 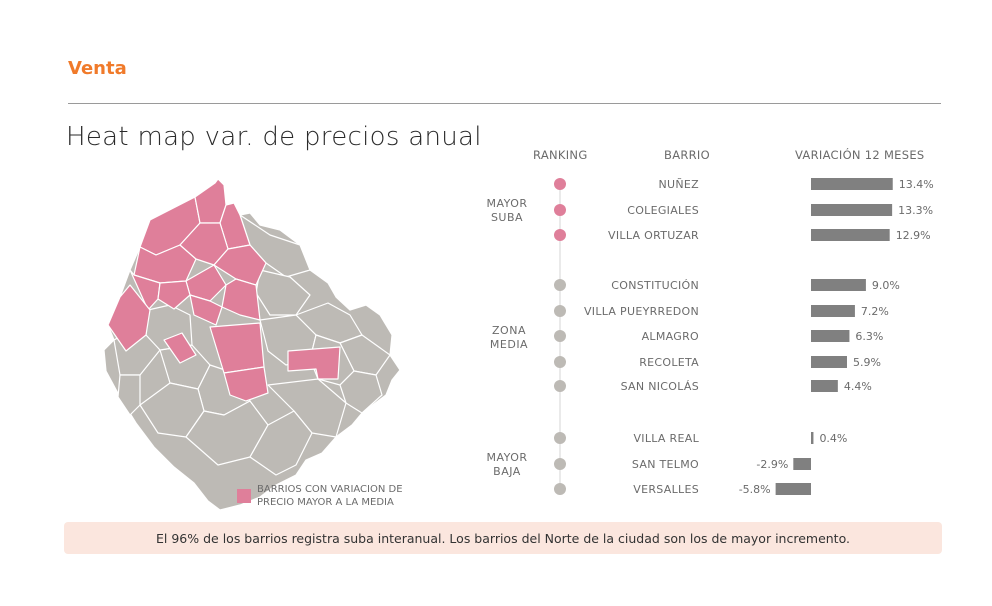 I want to click on value-label: 5.9%, so click(x=867, y=362).